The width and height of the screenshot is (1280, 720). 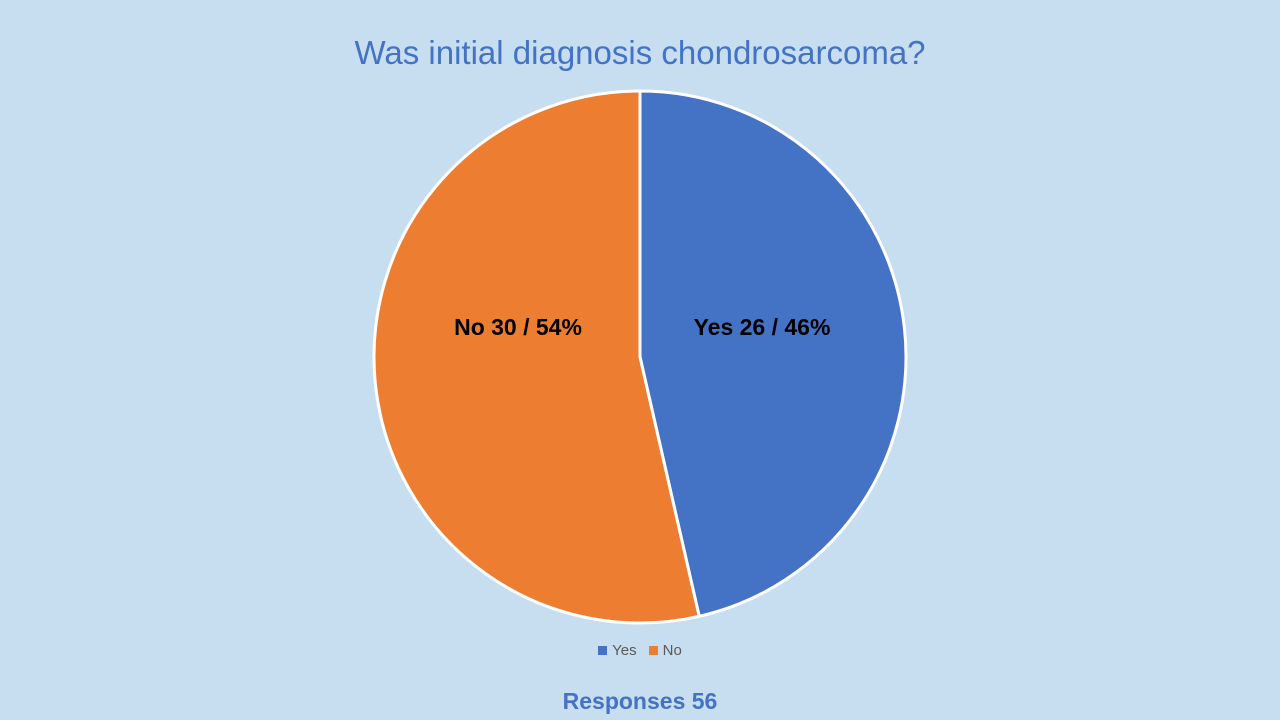 I want to click on legend-item-yes: Yes, so click(x=617, y=650).